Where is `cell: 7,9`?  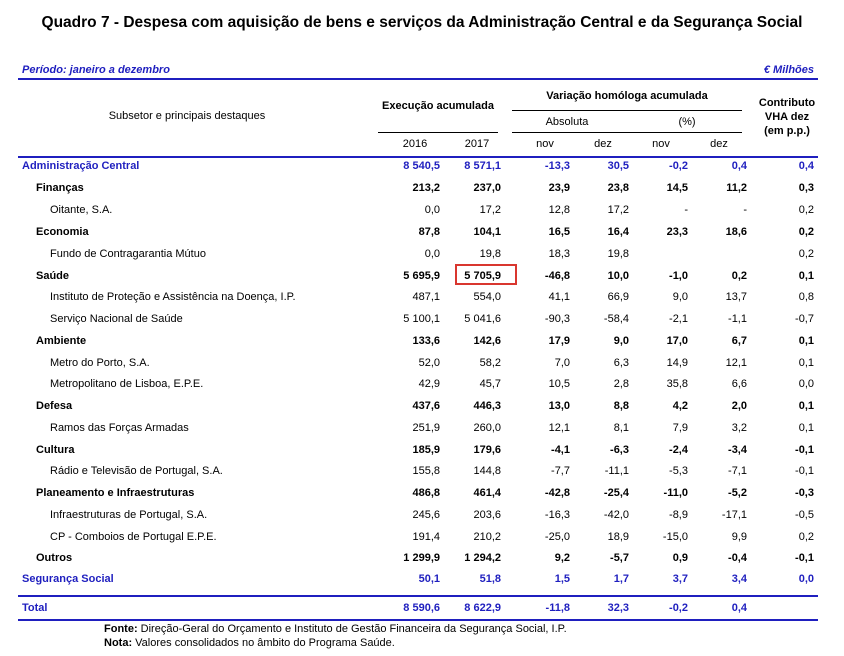
cell: 7,9 is located at coordinates (680, 428).